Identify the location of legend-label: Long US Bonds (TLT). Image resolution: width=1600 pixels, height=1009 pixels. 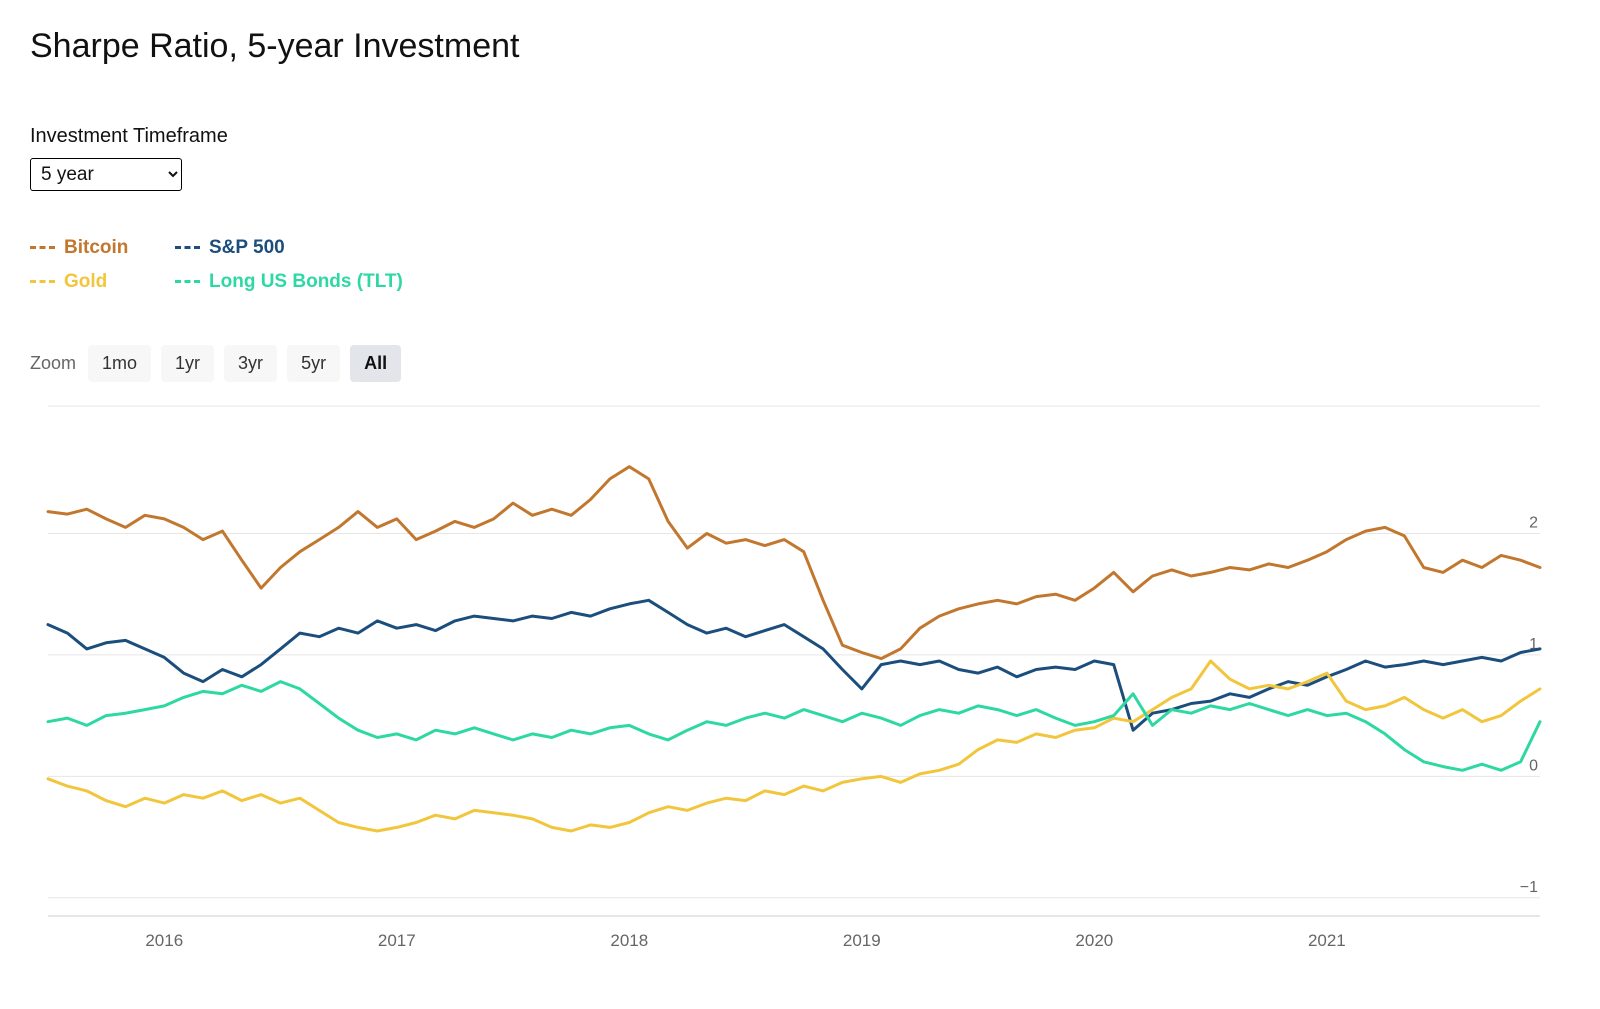
(306, 281).